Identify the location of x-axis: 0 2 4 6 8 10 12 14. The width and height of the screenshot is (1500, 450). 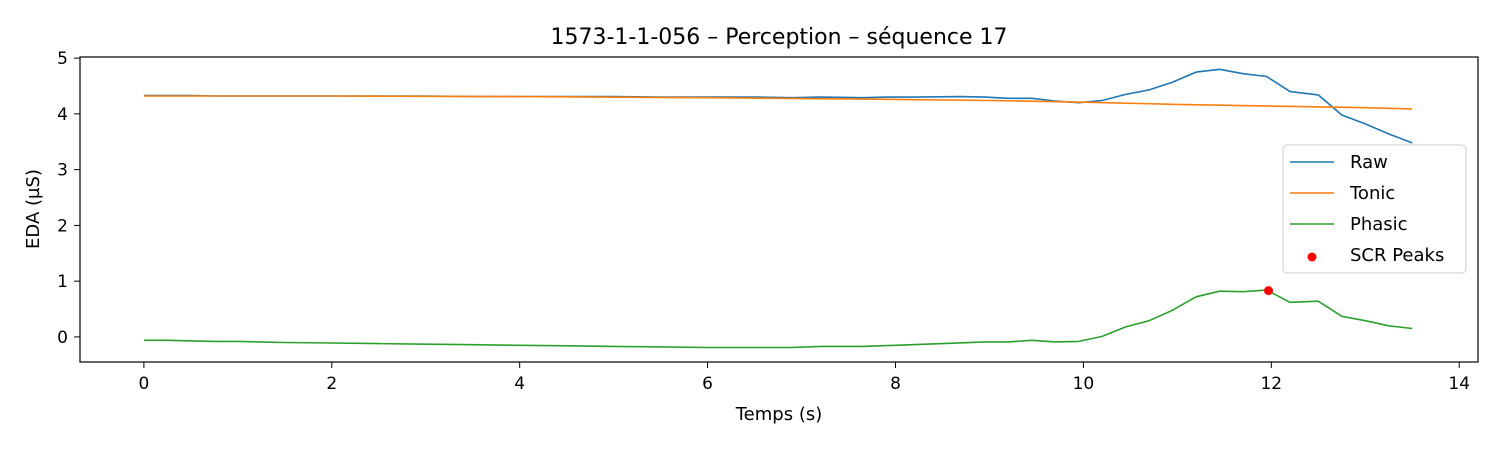
(804, 378).